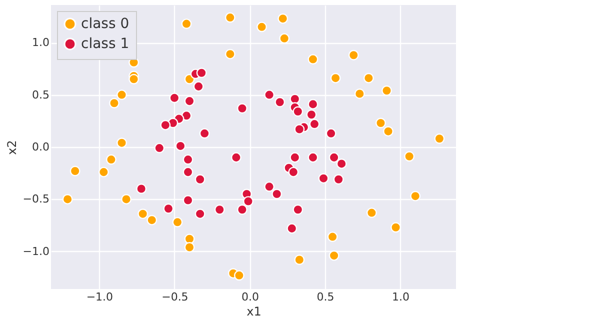 This screenshot has height=336, width=600. I want to click on x-tick-label: −0.5, so click(175, 297).